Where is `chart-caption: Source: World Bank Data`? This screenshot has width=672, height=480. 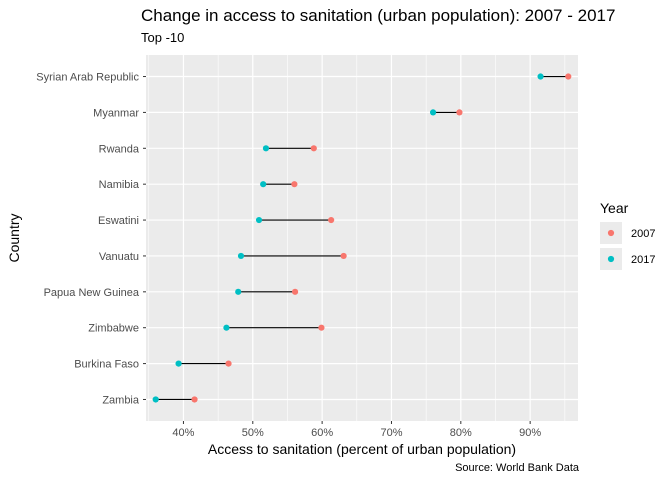
chart-caption: Source: World Bank Data is located at coordinates (517, 468).